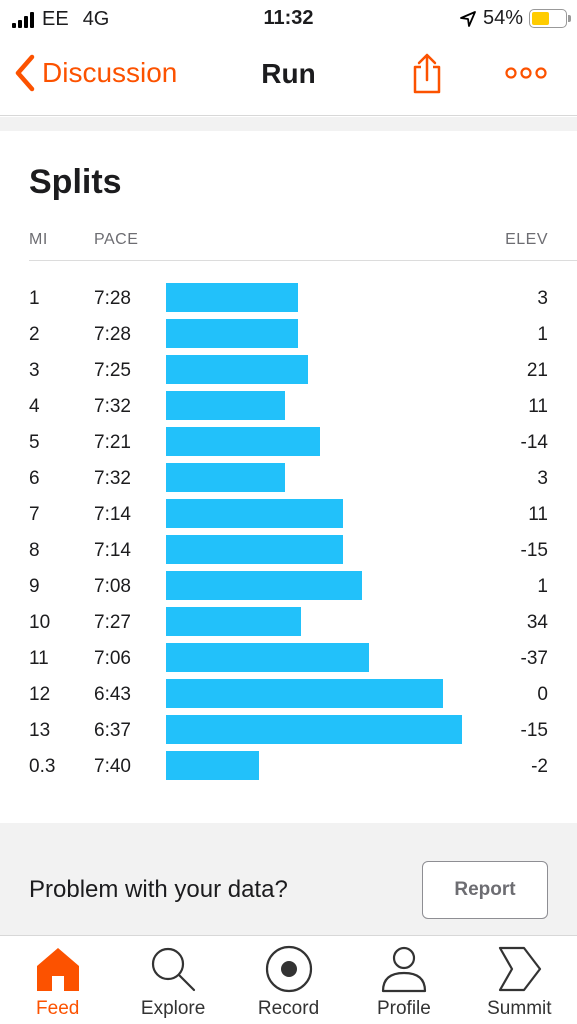  Describe the element at coordinates (534, 658) in the screenshot. I see `split-elevation: -37` at that location.